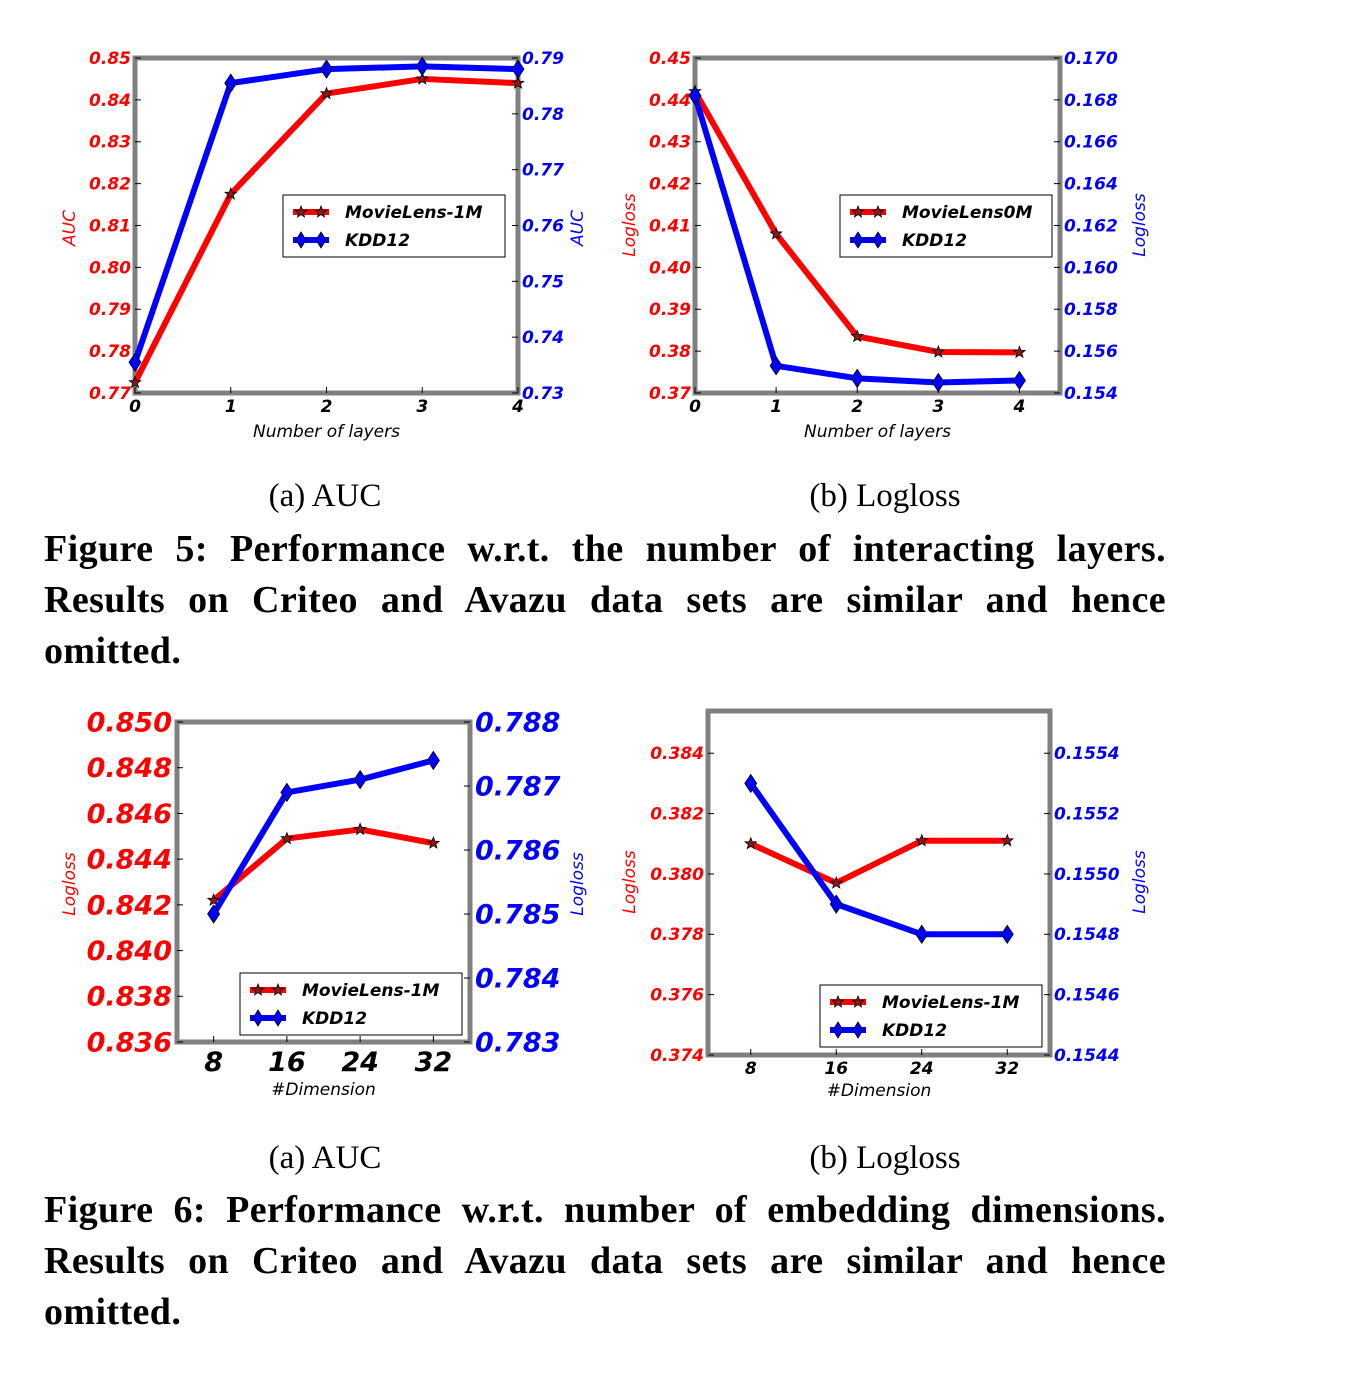 The width and height of the screenshot is (1355, 1390). Describe the element at coordinates (946, 226) in the screenshot. I see `legend-box` at that location.